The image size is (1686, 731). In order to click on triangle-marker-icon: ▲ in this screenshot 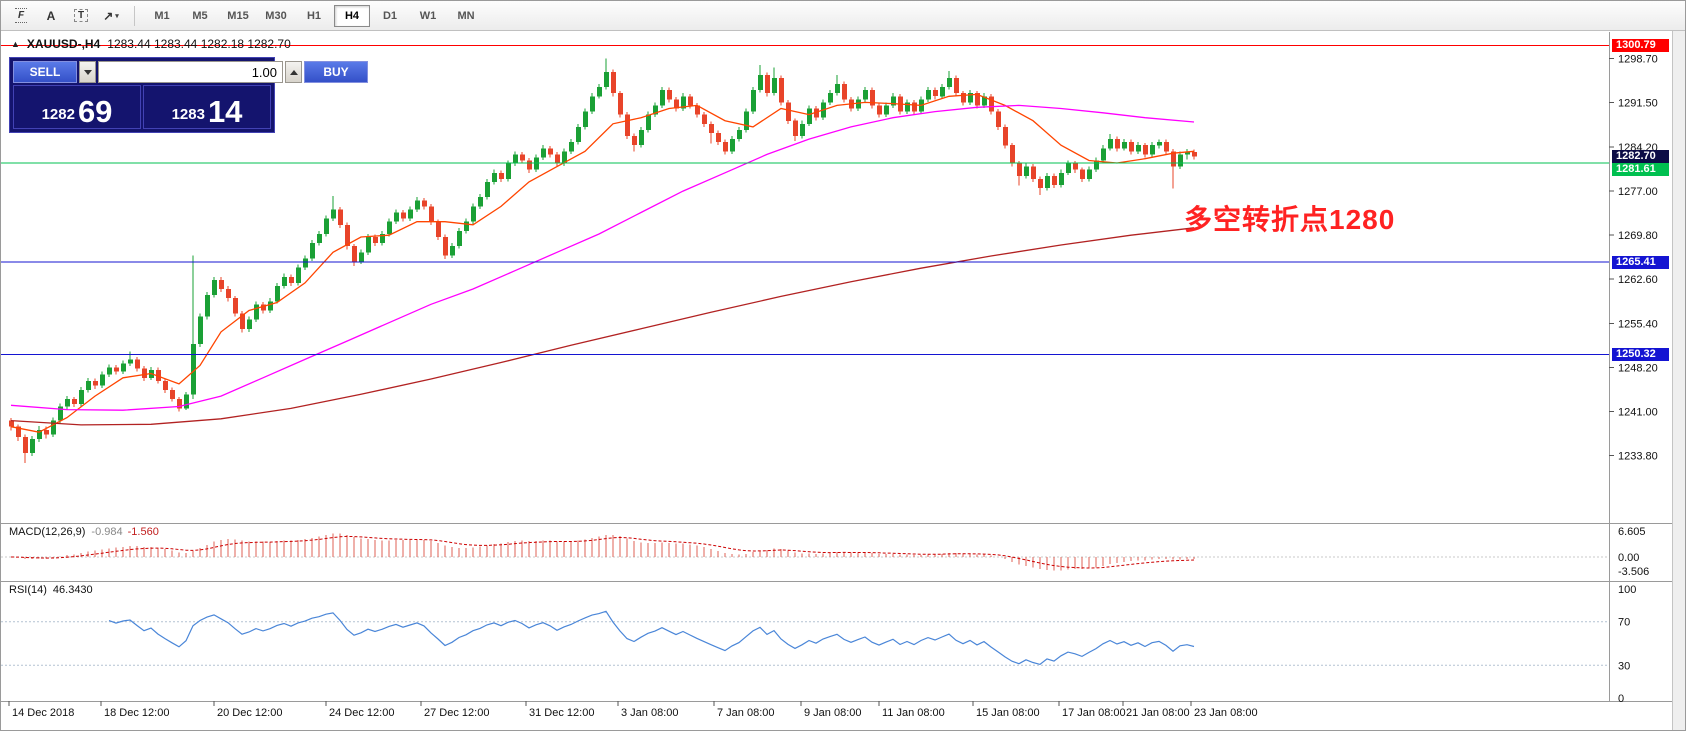, I will do `click(15, 44)`.